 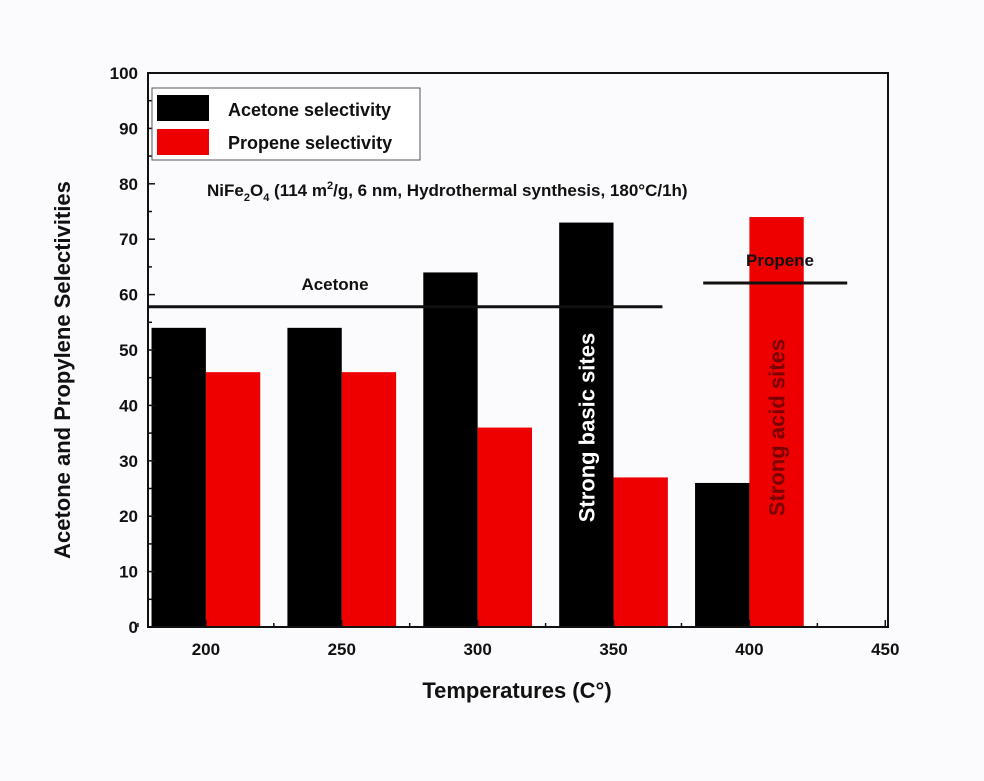 I want to click on y-tick-label: 30, so click(x=128, y=461).